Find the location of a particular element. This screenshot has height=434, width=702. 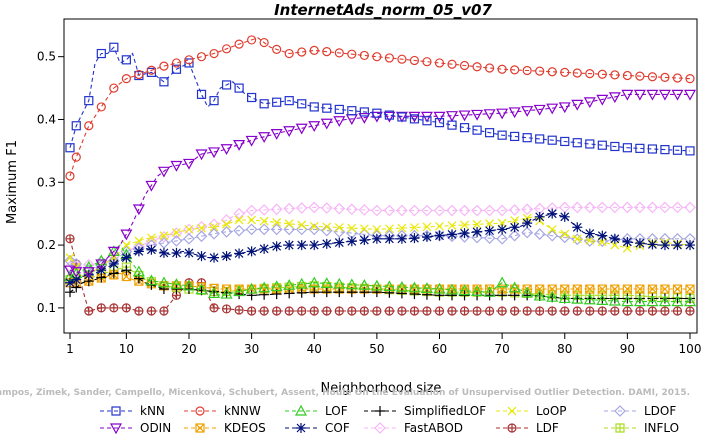

legend-item: LDOF is located at coordinates (640, 411).